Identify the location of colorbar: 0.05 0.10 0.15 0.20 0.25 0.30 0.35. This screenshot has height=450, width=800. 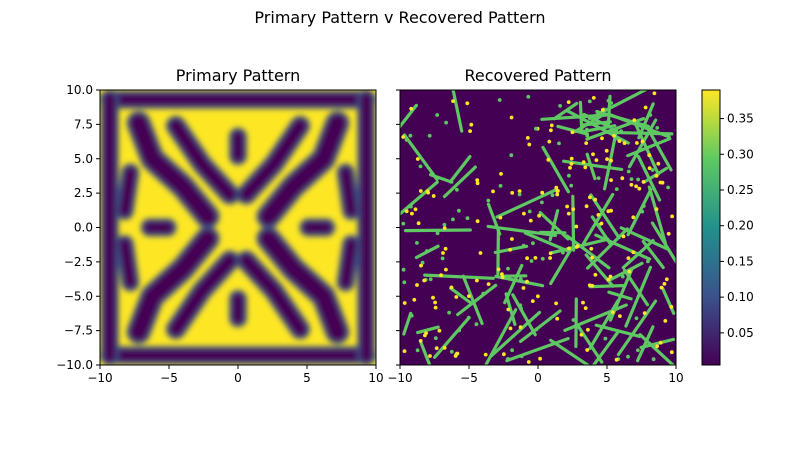
(727, 227).